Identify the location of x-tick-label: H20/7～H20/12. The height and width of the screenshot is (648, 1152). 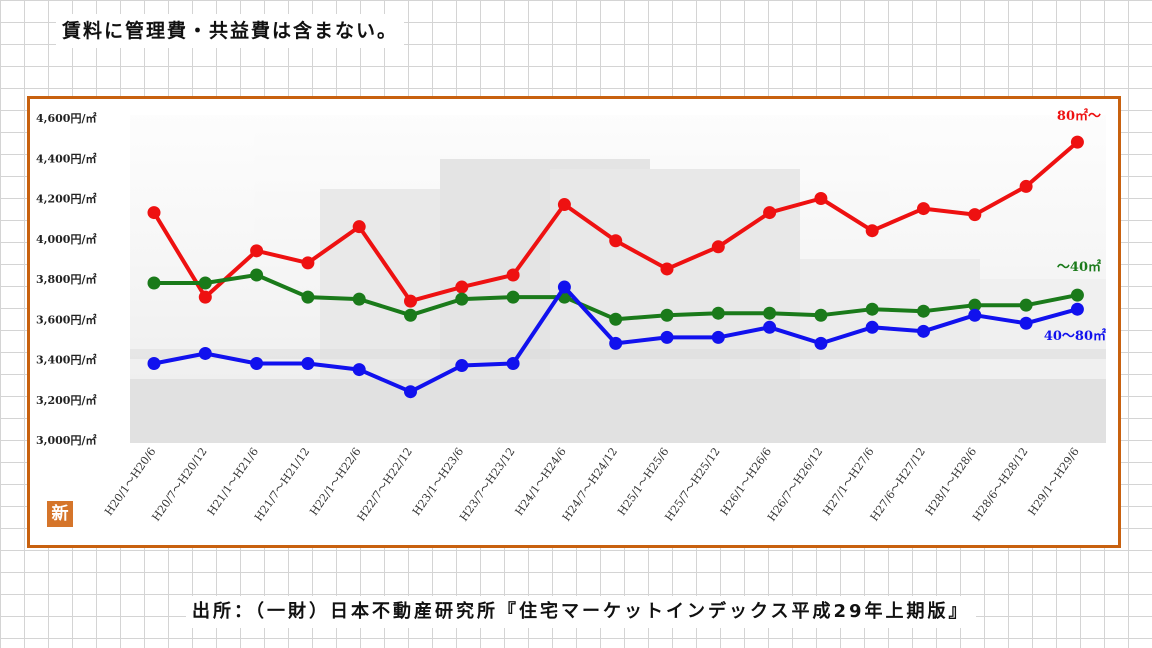
(179, 484).